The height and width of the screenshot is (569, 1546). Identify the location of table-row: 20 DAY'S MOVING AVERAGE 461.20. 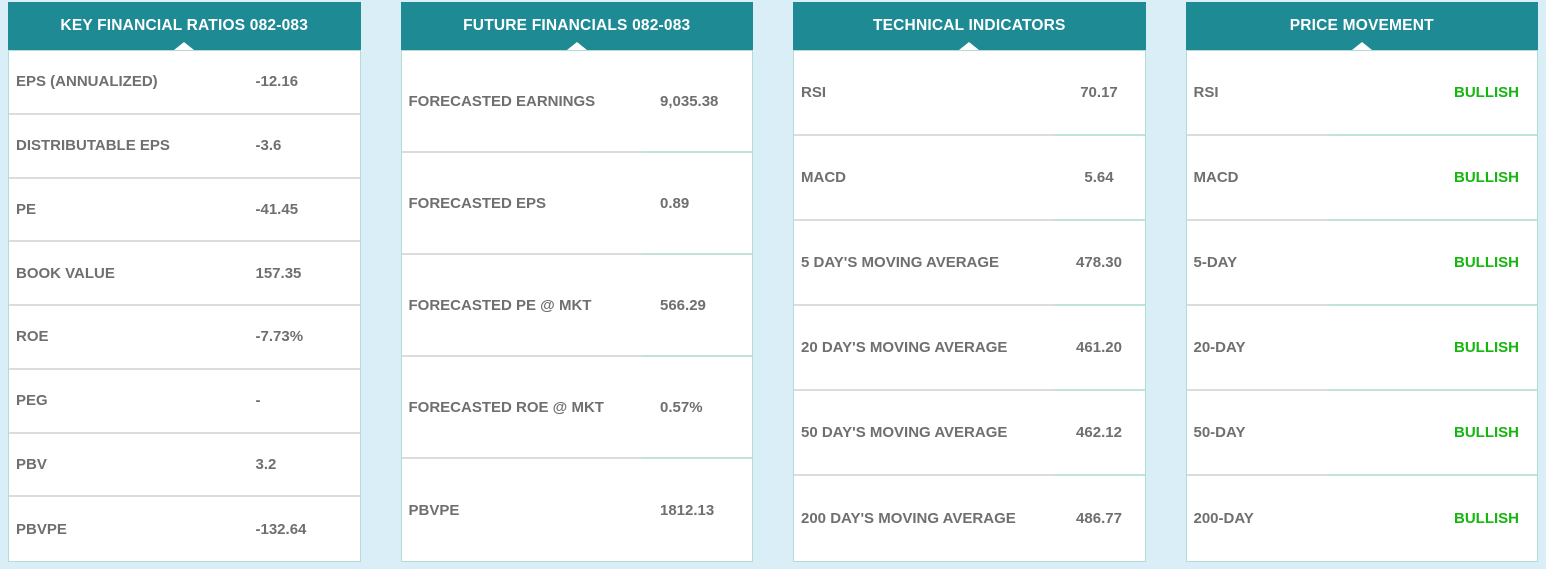
(969, 348).